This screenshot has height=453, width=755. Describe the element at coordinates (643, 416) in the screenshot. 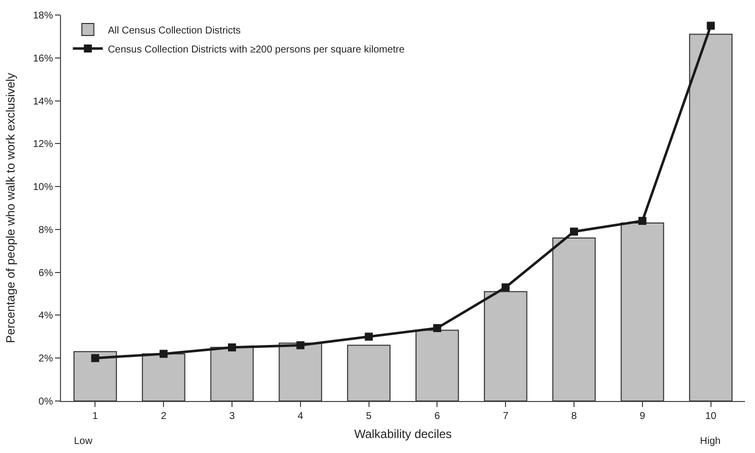

I see `x-tick-label: 9` at that location.